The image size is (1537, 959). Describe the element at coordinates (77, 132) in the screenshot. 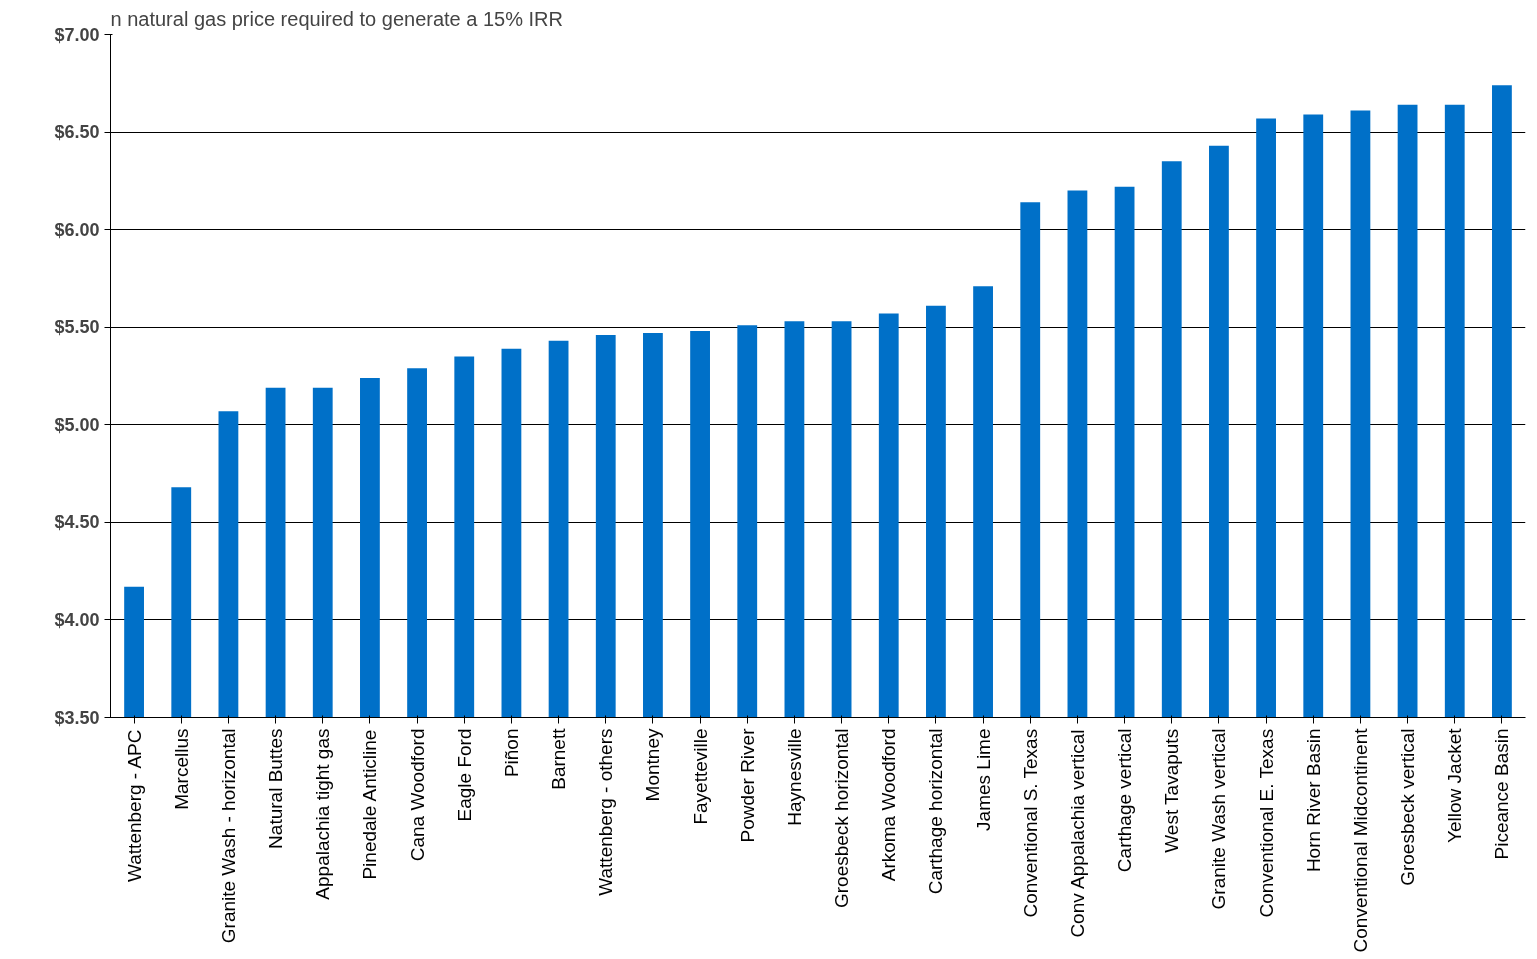

I see `y-tick-label: $6.50` at that location.